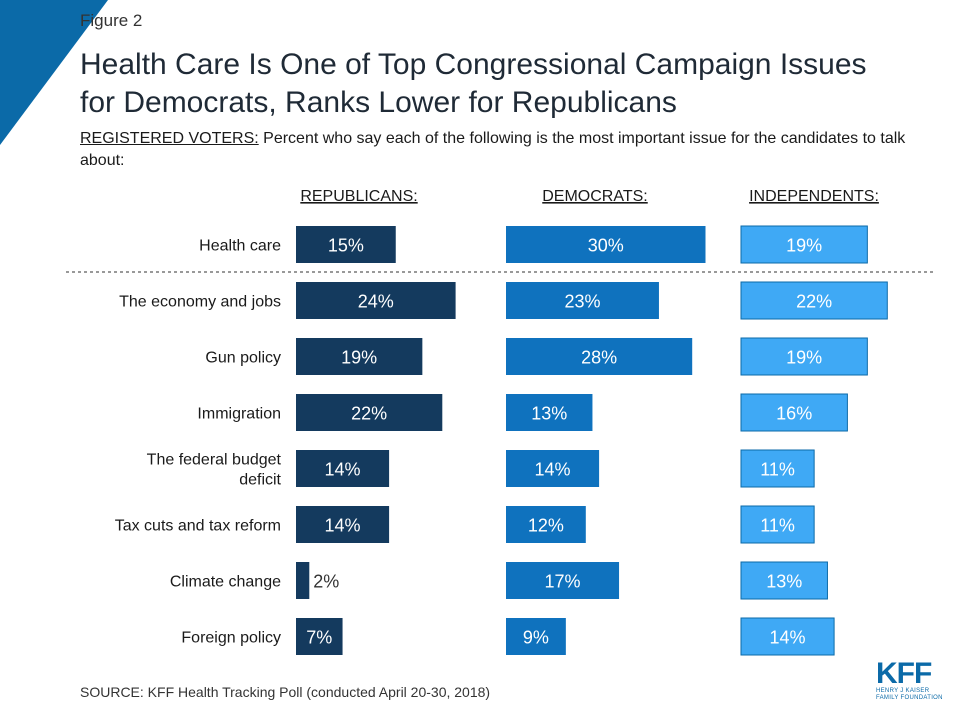  I want to click on category-label-4-line-1: deficit, so click(260, 480).